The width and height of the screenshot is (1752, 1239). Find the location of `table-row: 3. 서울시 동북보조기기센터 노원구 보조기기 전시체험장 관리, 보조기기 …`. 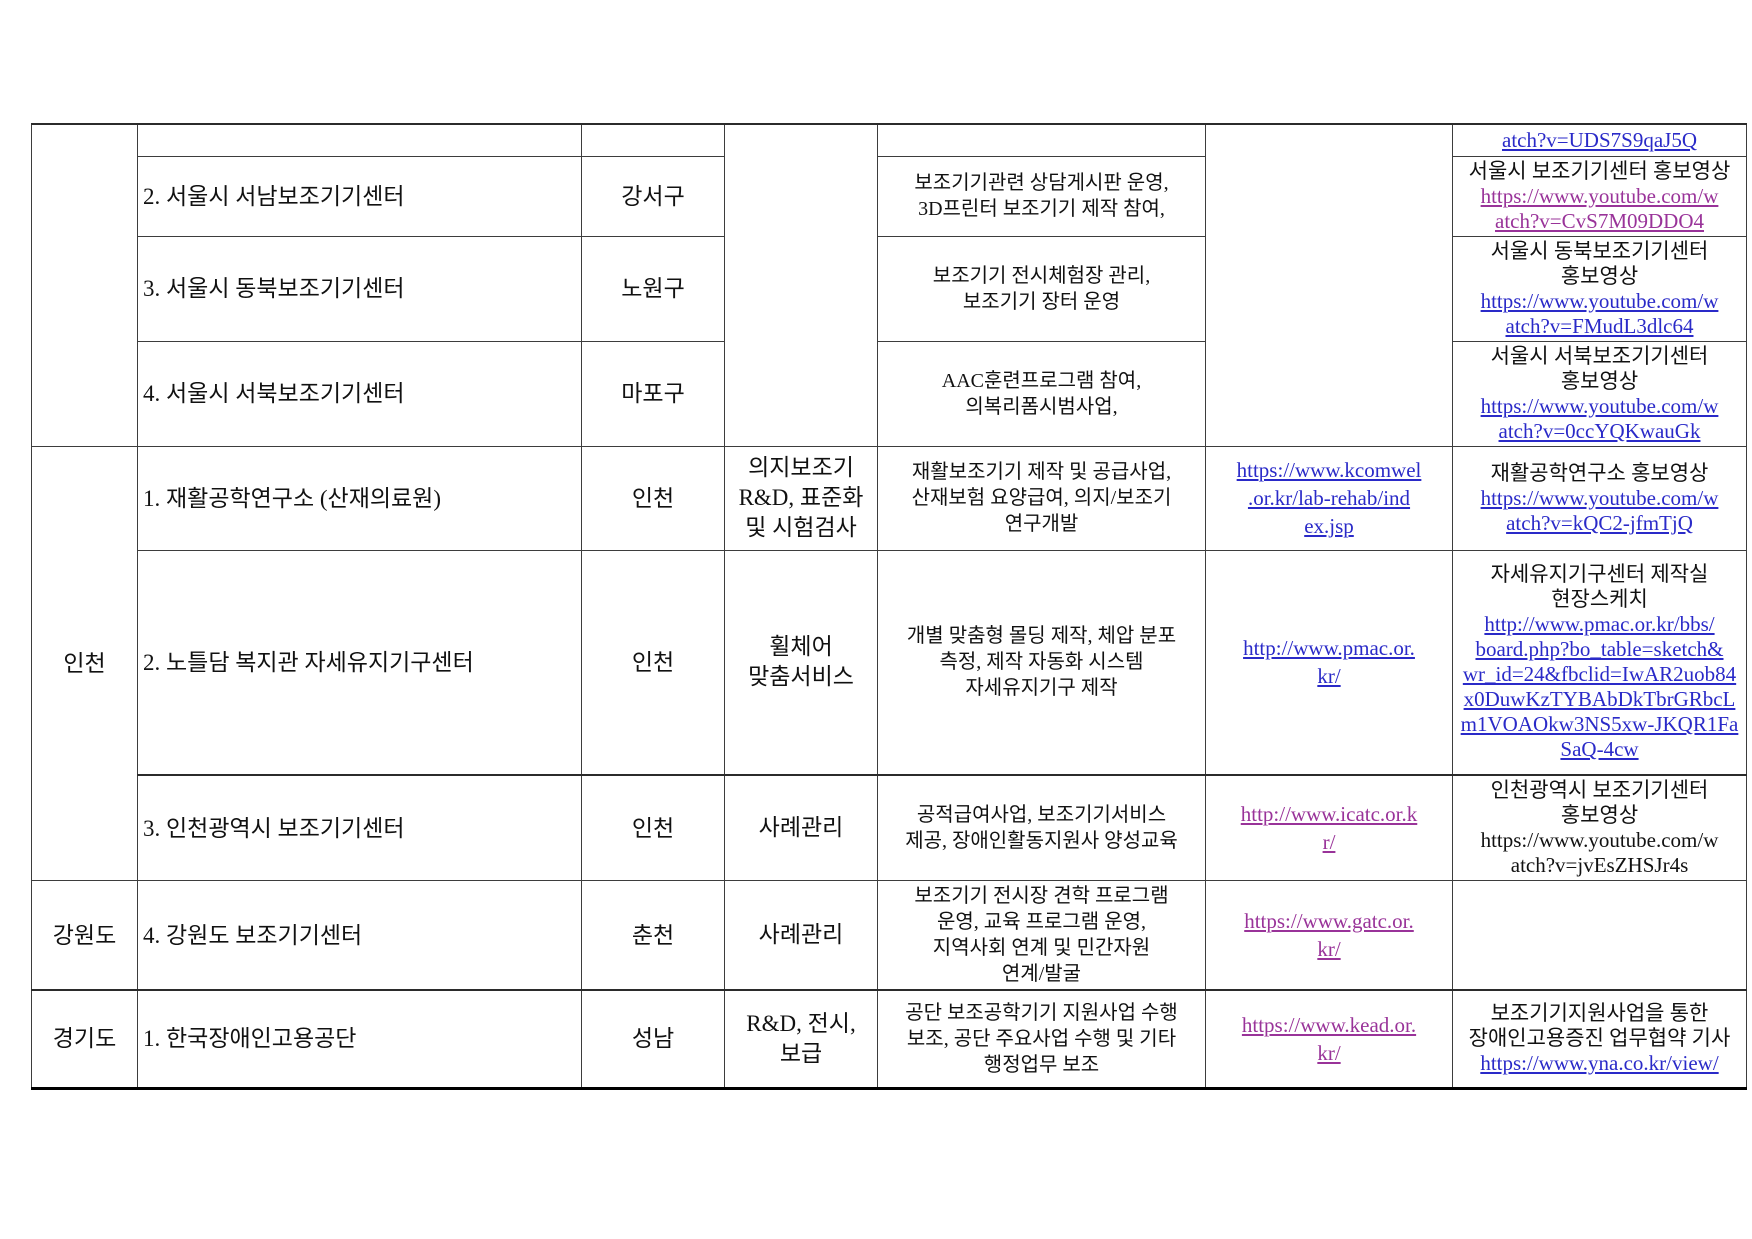

table-row: 3. 서울시 동북보조기기센터 노원구 보조기기 전시체험장 관리, 보조기기 … is located at coordinates (889, 288).